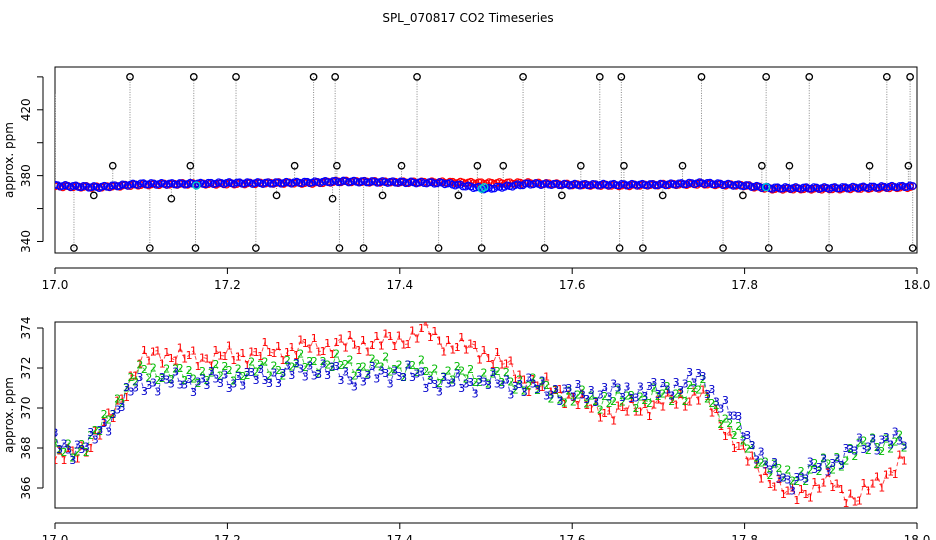 The image size is (936, 540). What do you see at coordinates (917, 536) in the screenshot?
I see `x-tick-label: 18.0` at bounding box center [917, 536].